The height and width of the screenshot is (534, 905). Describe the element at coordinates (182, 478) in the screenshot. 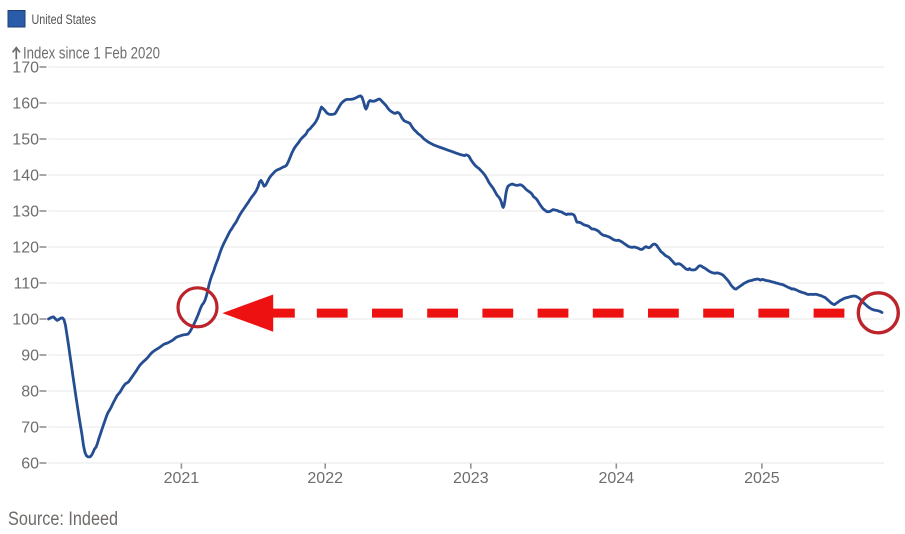

I see `svg-text: 2021` at that location.